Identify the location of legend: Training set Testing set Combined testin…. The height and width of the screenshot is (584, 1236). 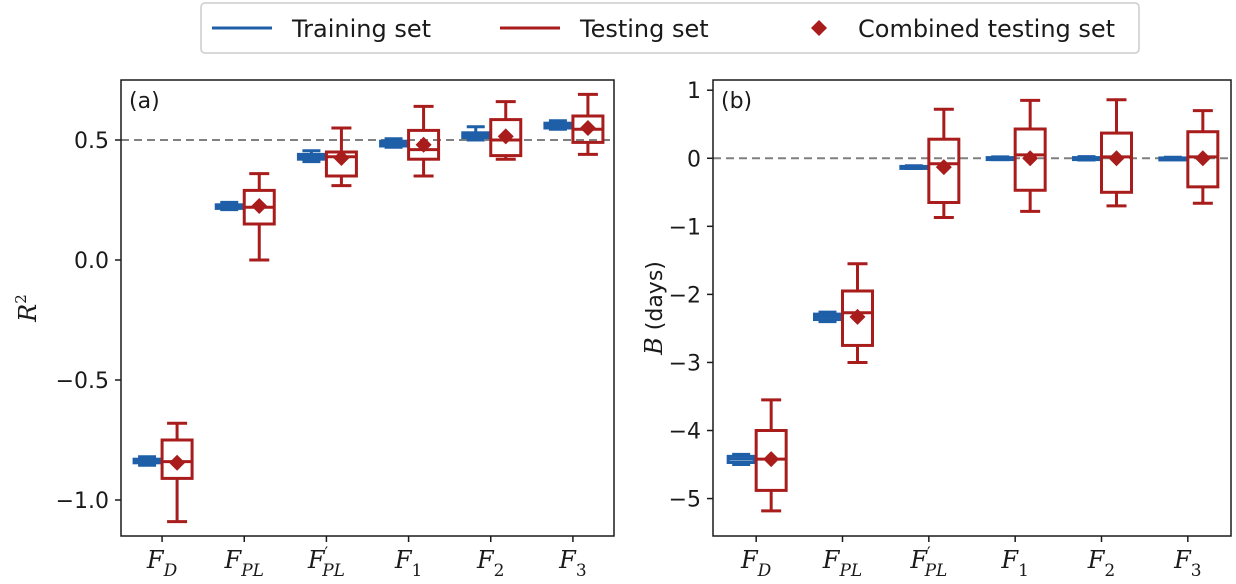
(670, 28).